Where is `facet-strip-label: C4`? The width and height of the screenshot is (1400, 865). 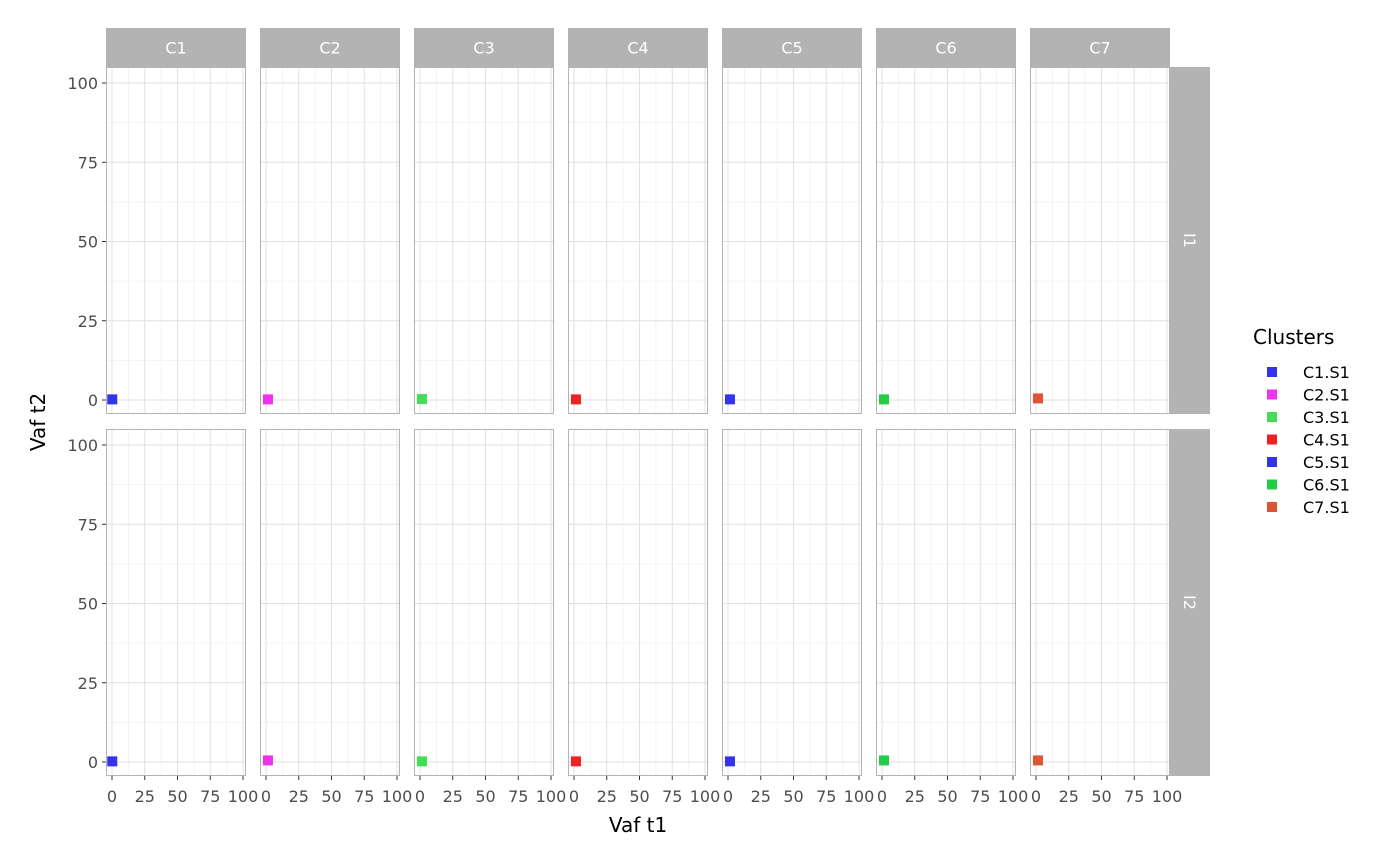 facet-strip-label: C4 is located at coordinates (637, 48).